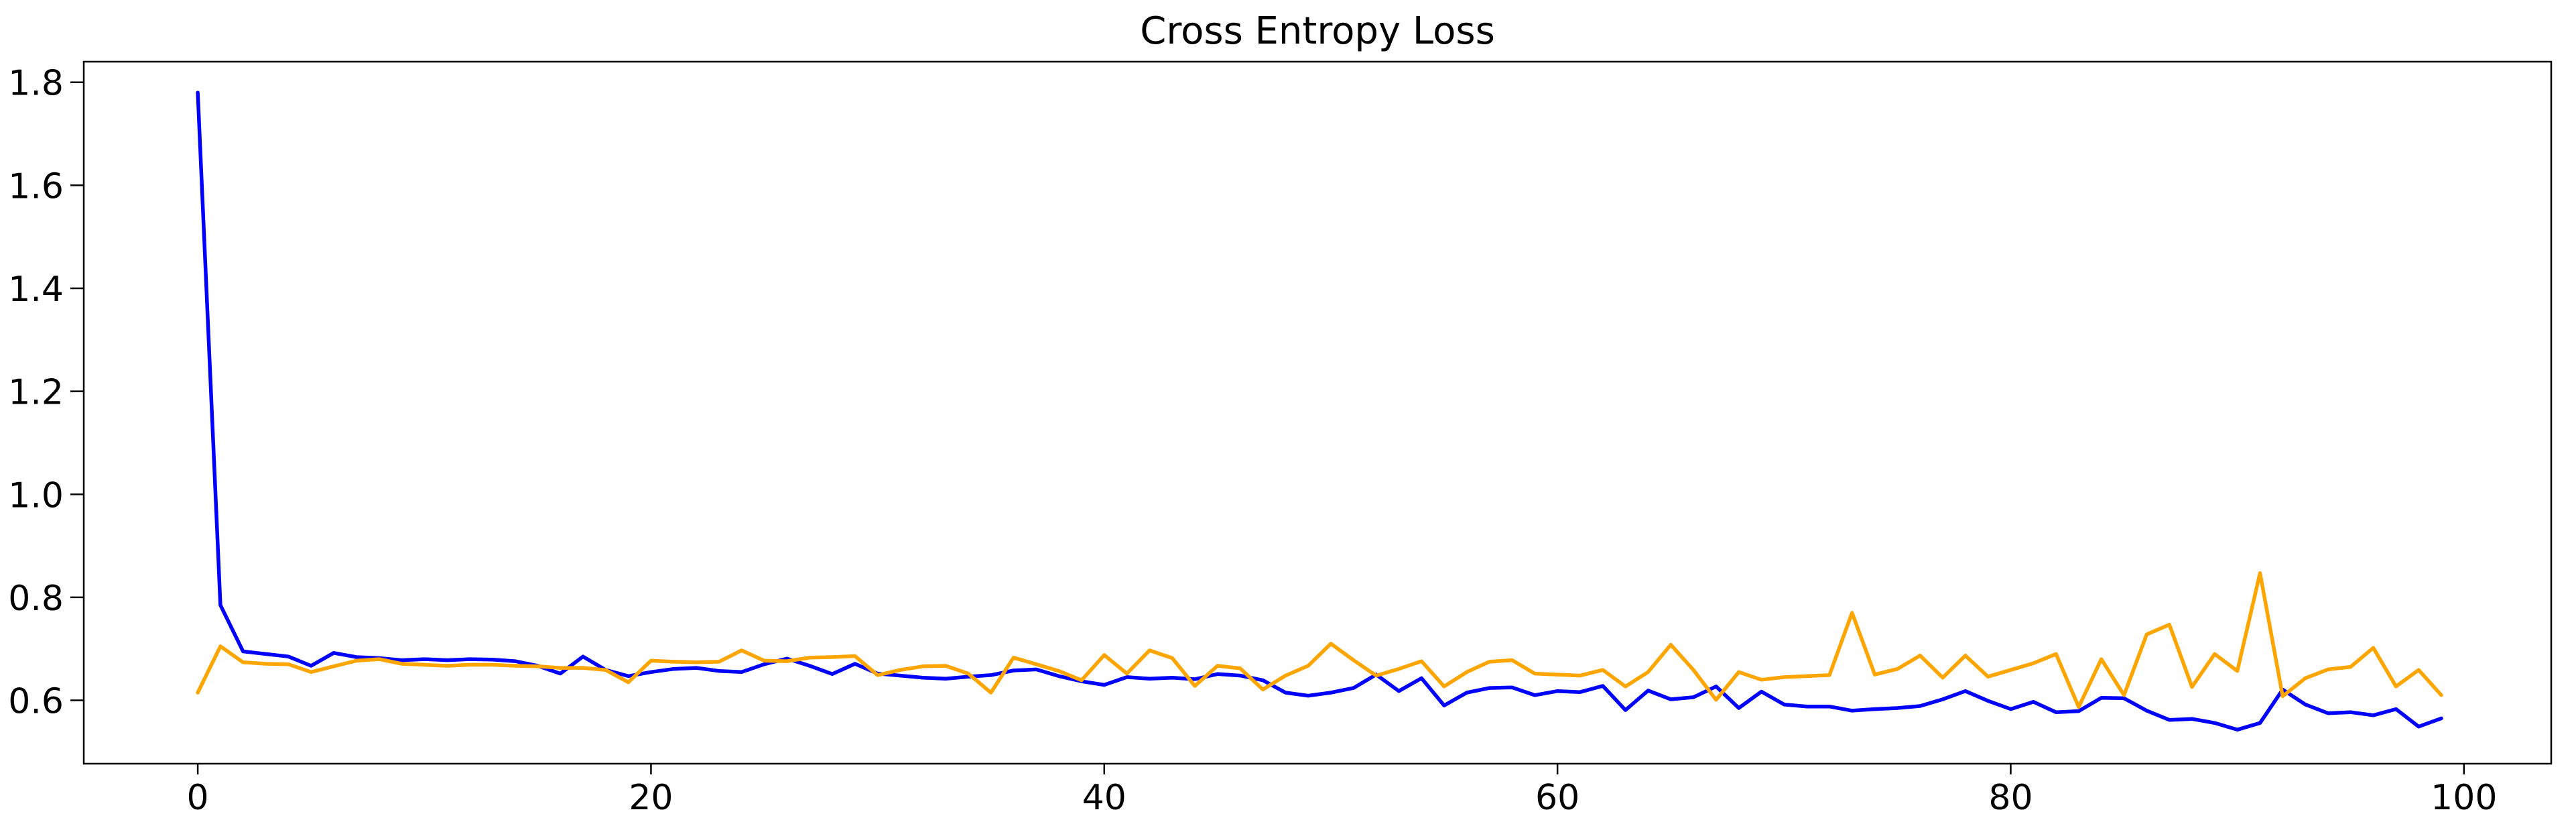 The width and height of the screenshot is (2576, 818). What do you see at coordinates (36, 496) in the screenshot?
I see `y-tick-label: 1.0` at bounding box center [36, 496].